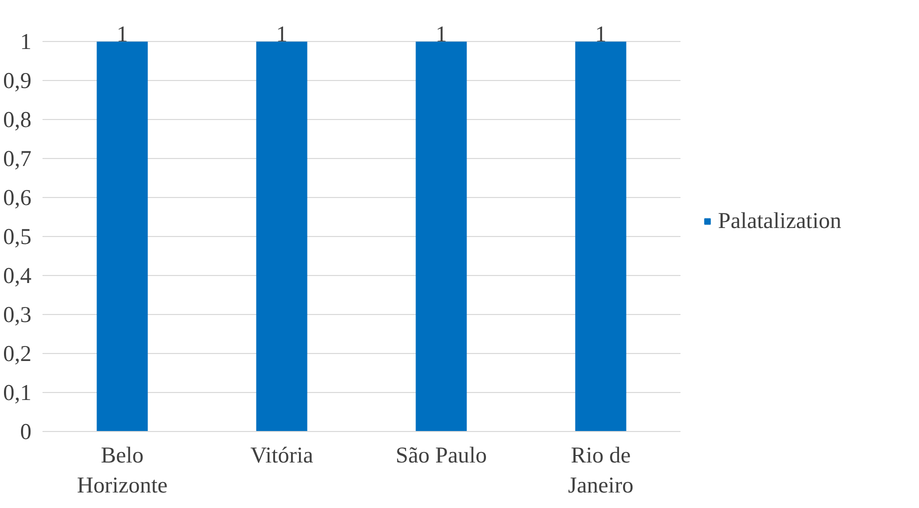  What do you see at coordinates (282, 455) in the screenshot?
I see `x-tick-label: Vitória` at bounding box center [282, 455].